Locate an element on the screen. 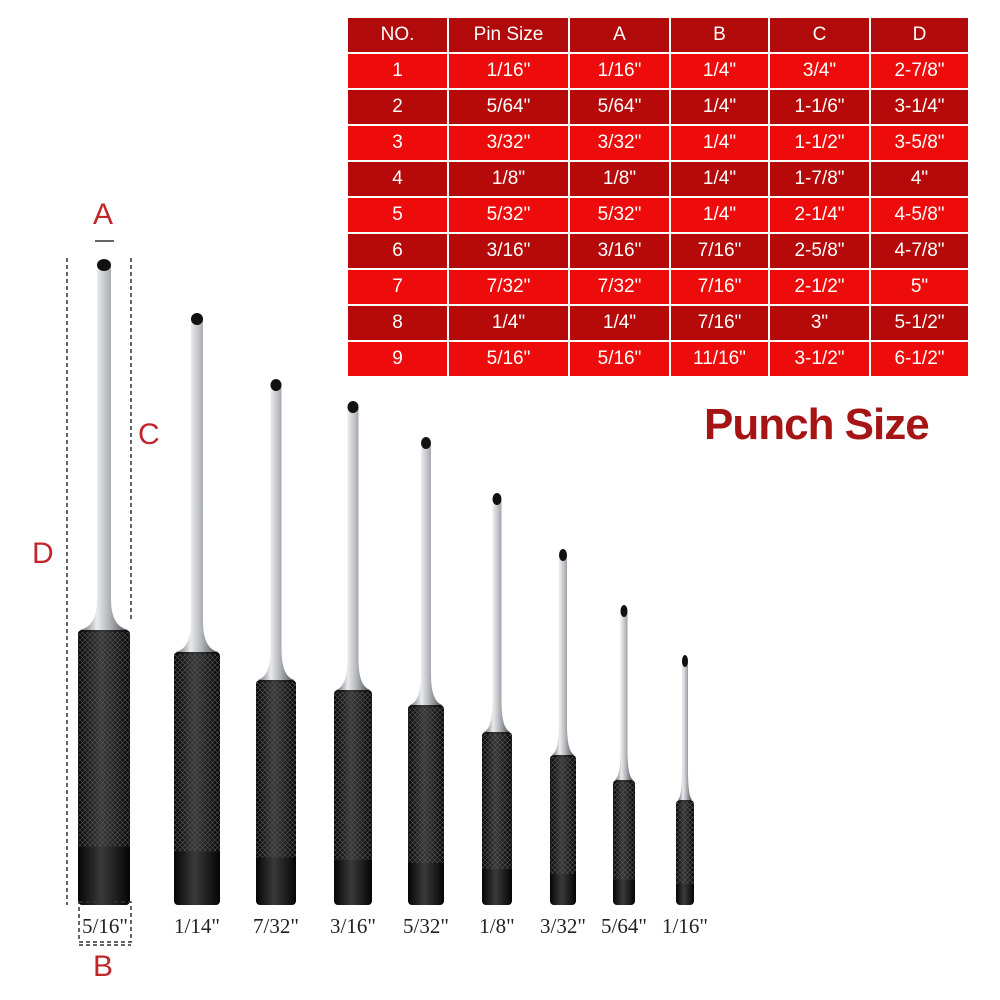  table-row: 6 3/16" 3/16" 7/16" 2-5/8" 4-7/8" is located at coordinates (658, 251).